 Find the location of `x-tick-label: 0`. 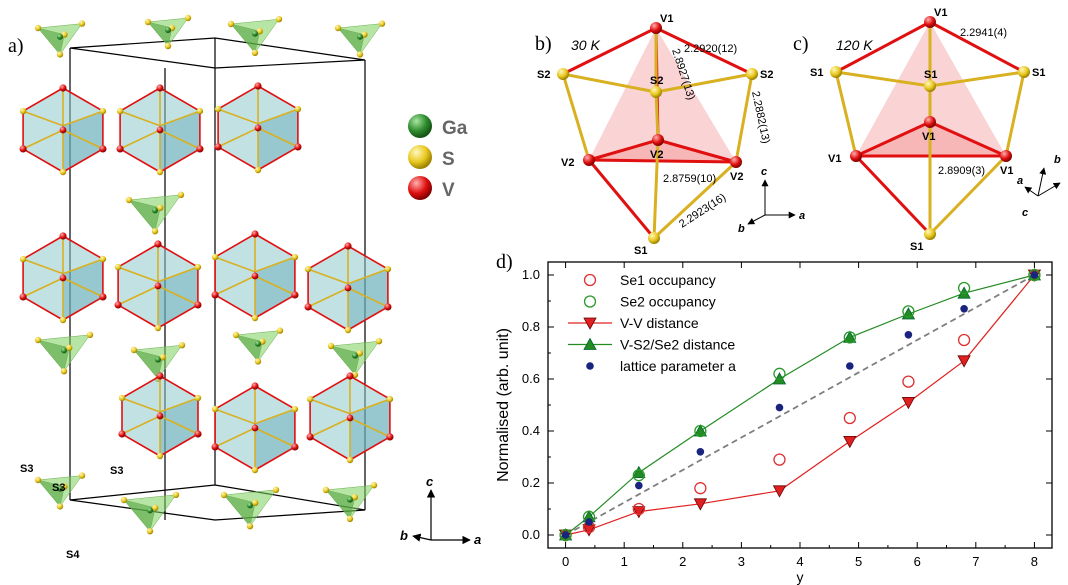

x-tick-label: 0 is located at coordinates (565, 561).